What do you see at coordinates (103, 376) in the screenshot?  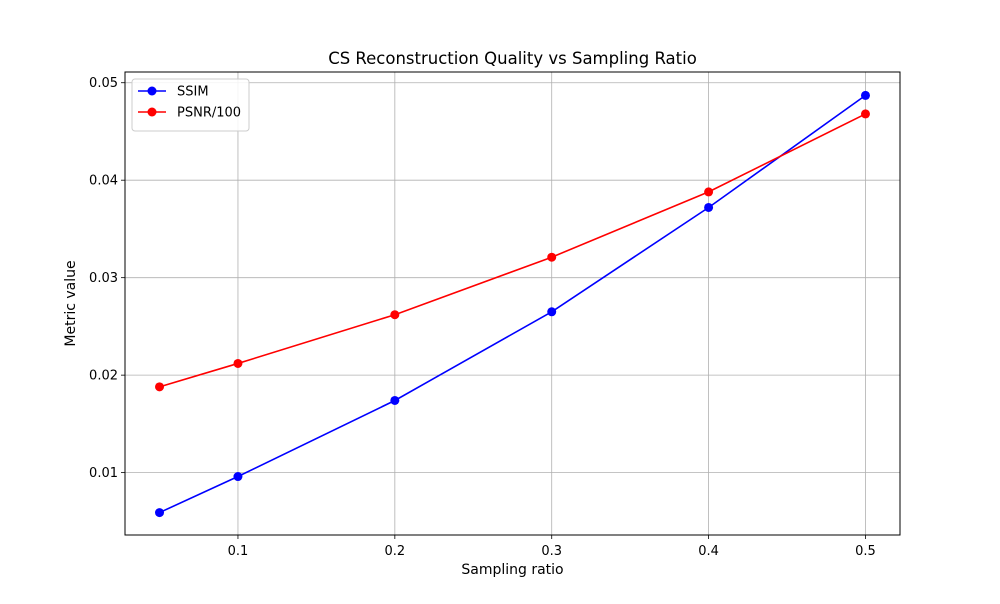 I see `y-tick-label: 0.02` at bounding box center [103, 376].